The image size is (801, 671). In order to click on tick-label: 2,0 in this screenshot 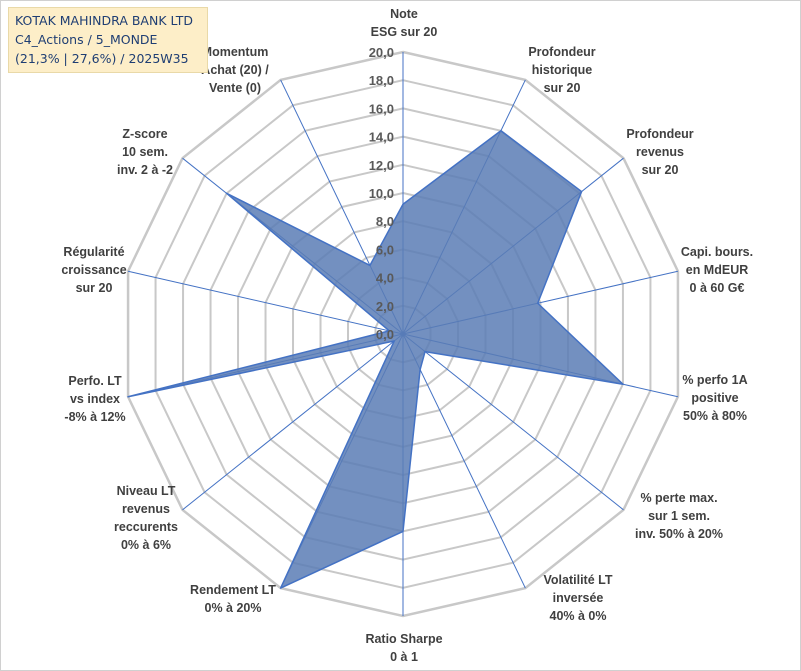, I will do `click(385, 306)`.